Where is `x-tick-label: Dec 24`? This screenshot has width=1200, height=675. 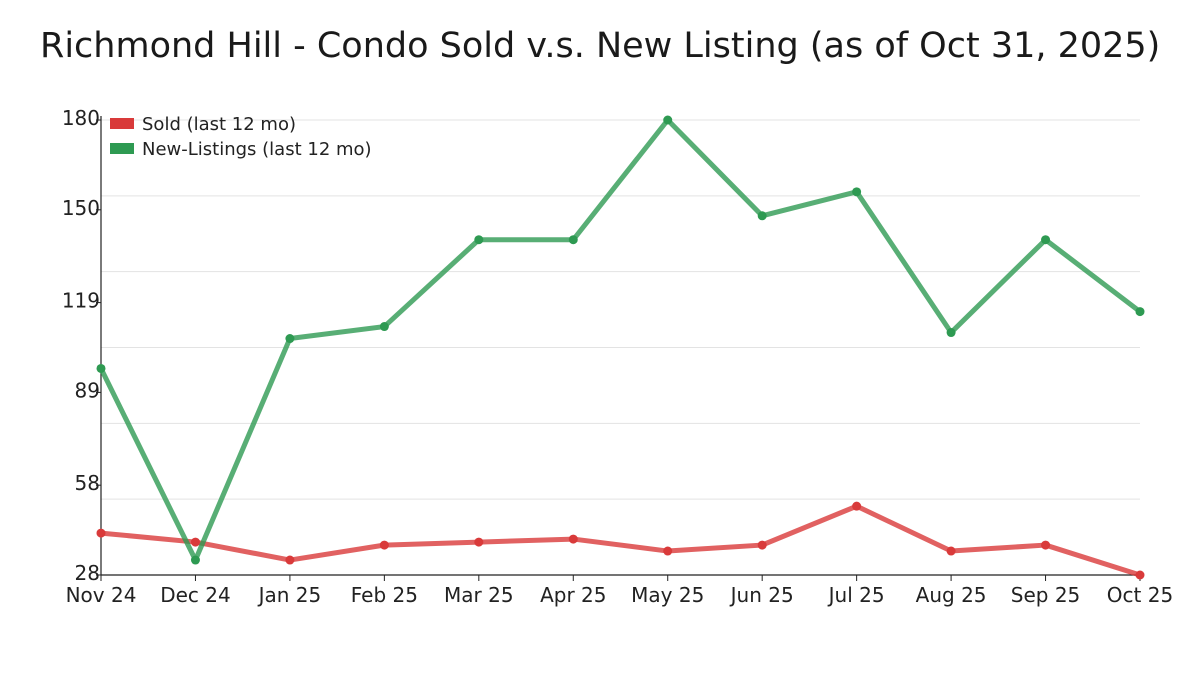
x-tick-label: Dec 24 is located at coordinates (195, 595).